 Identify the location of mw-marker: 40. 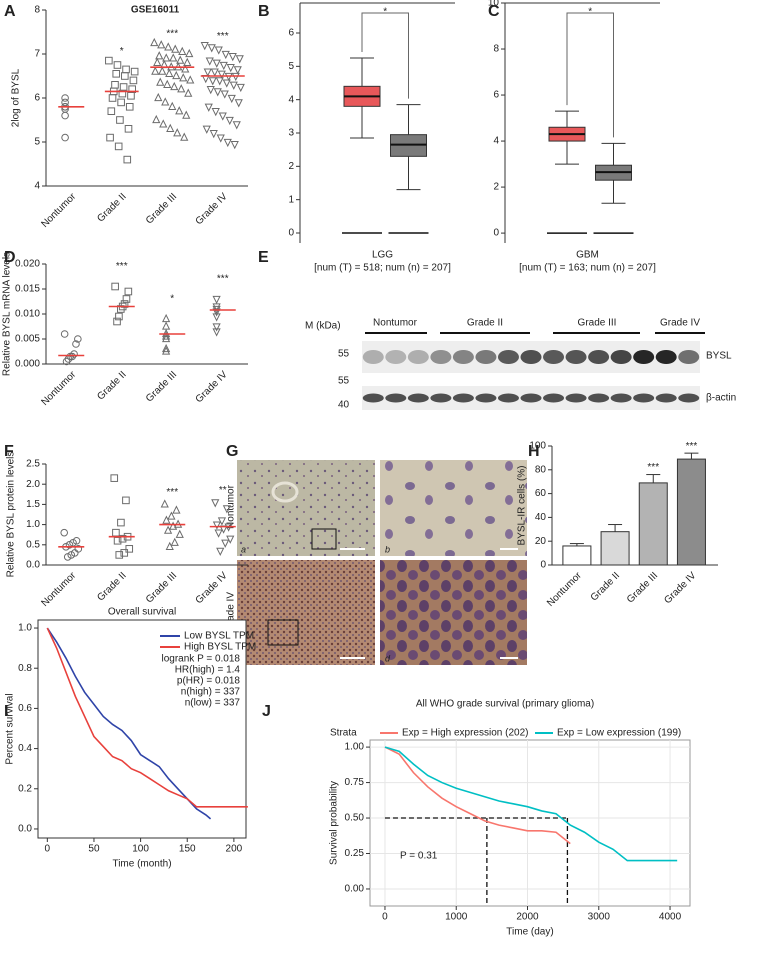
(344, 405).